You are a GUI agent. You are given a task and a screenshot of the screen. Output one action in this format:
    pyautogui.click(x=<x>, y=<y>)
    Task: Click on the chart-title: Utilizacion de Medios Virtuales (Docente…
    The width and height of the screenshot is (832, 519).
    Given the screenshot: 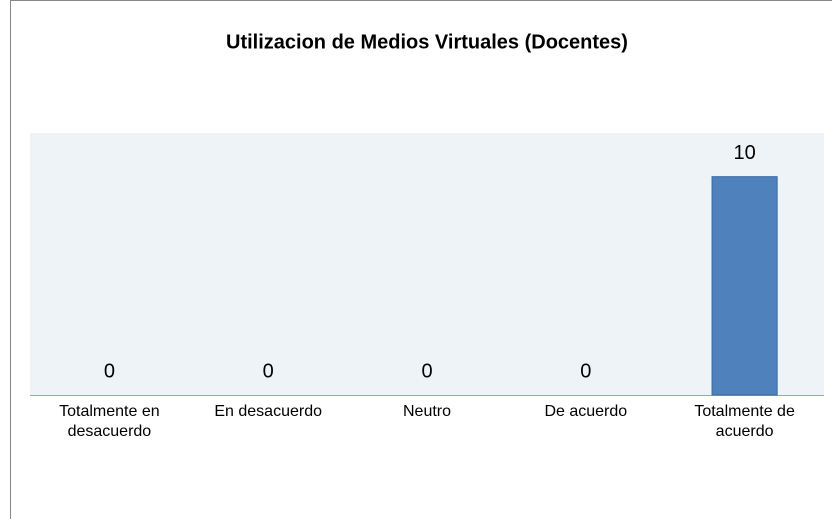 What is the action you would take?
    pyautogui.click(x=427, y=42)
    